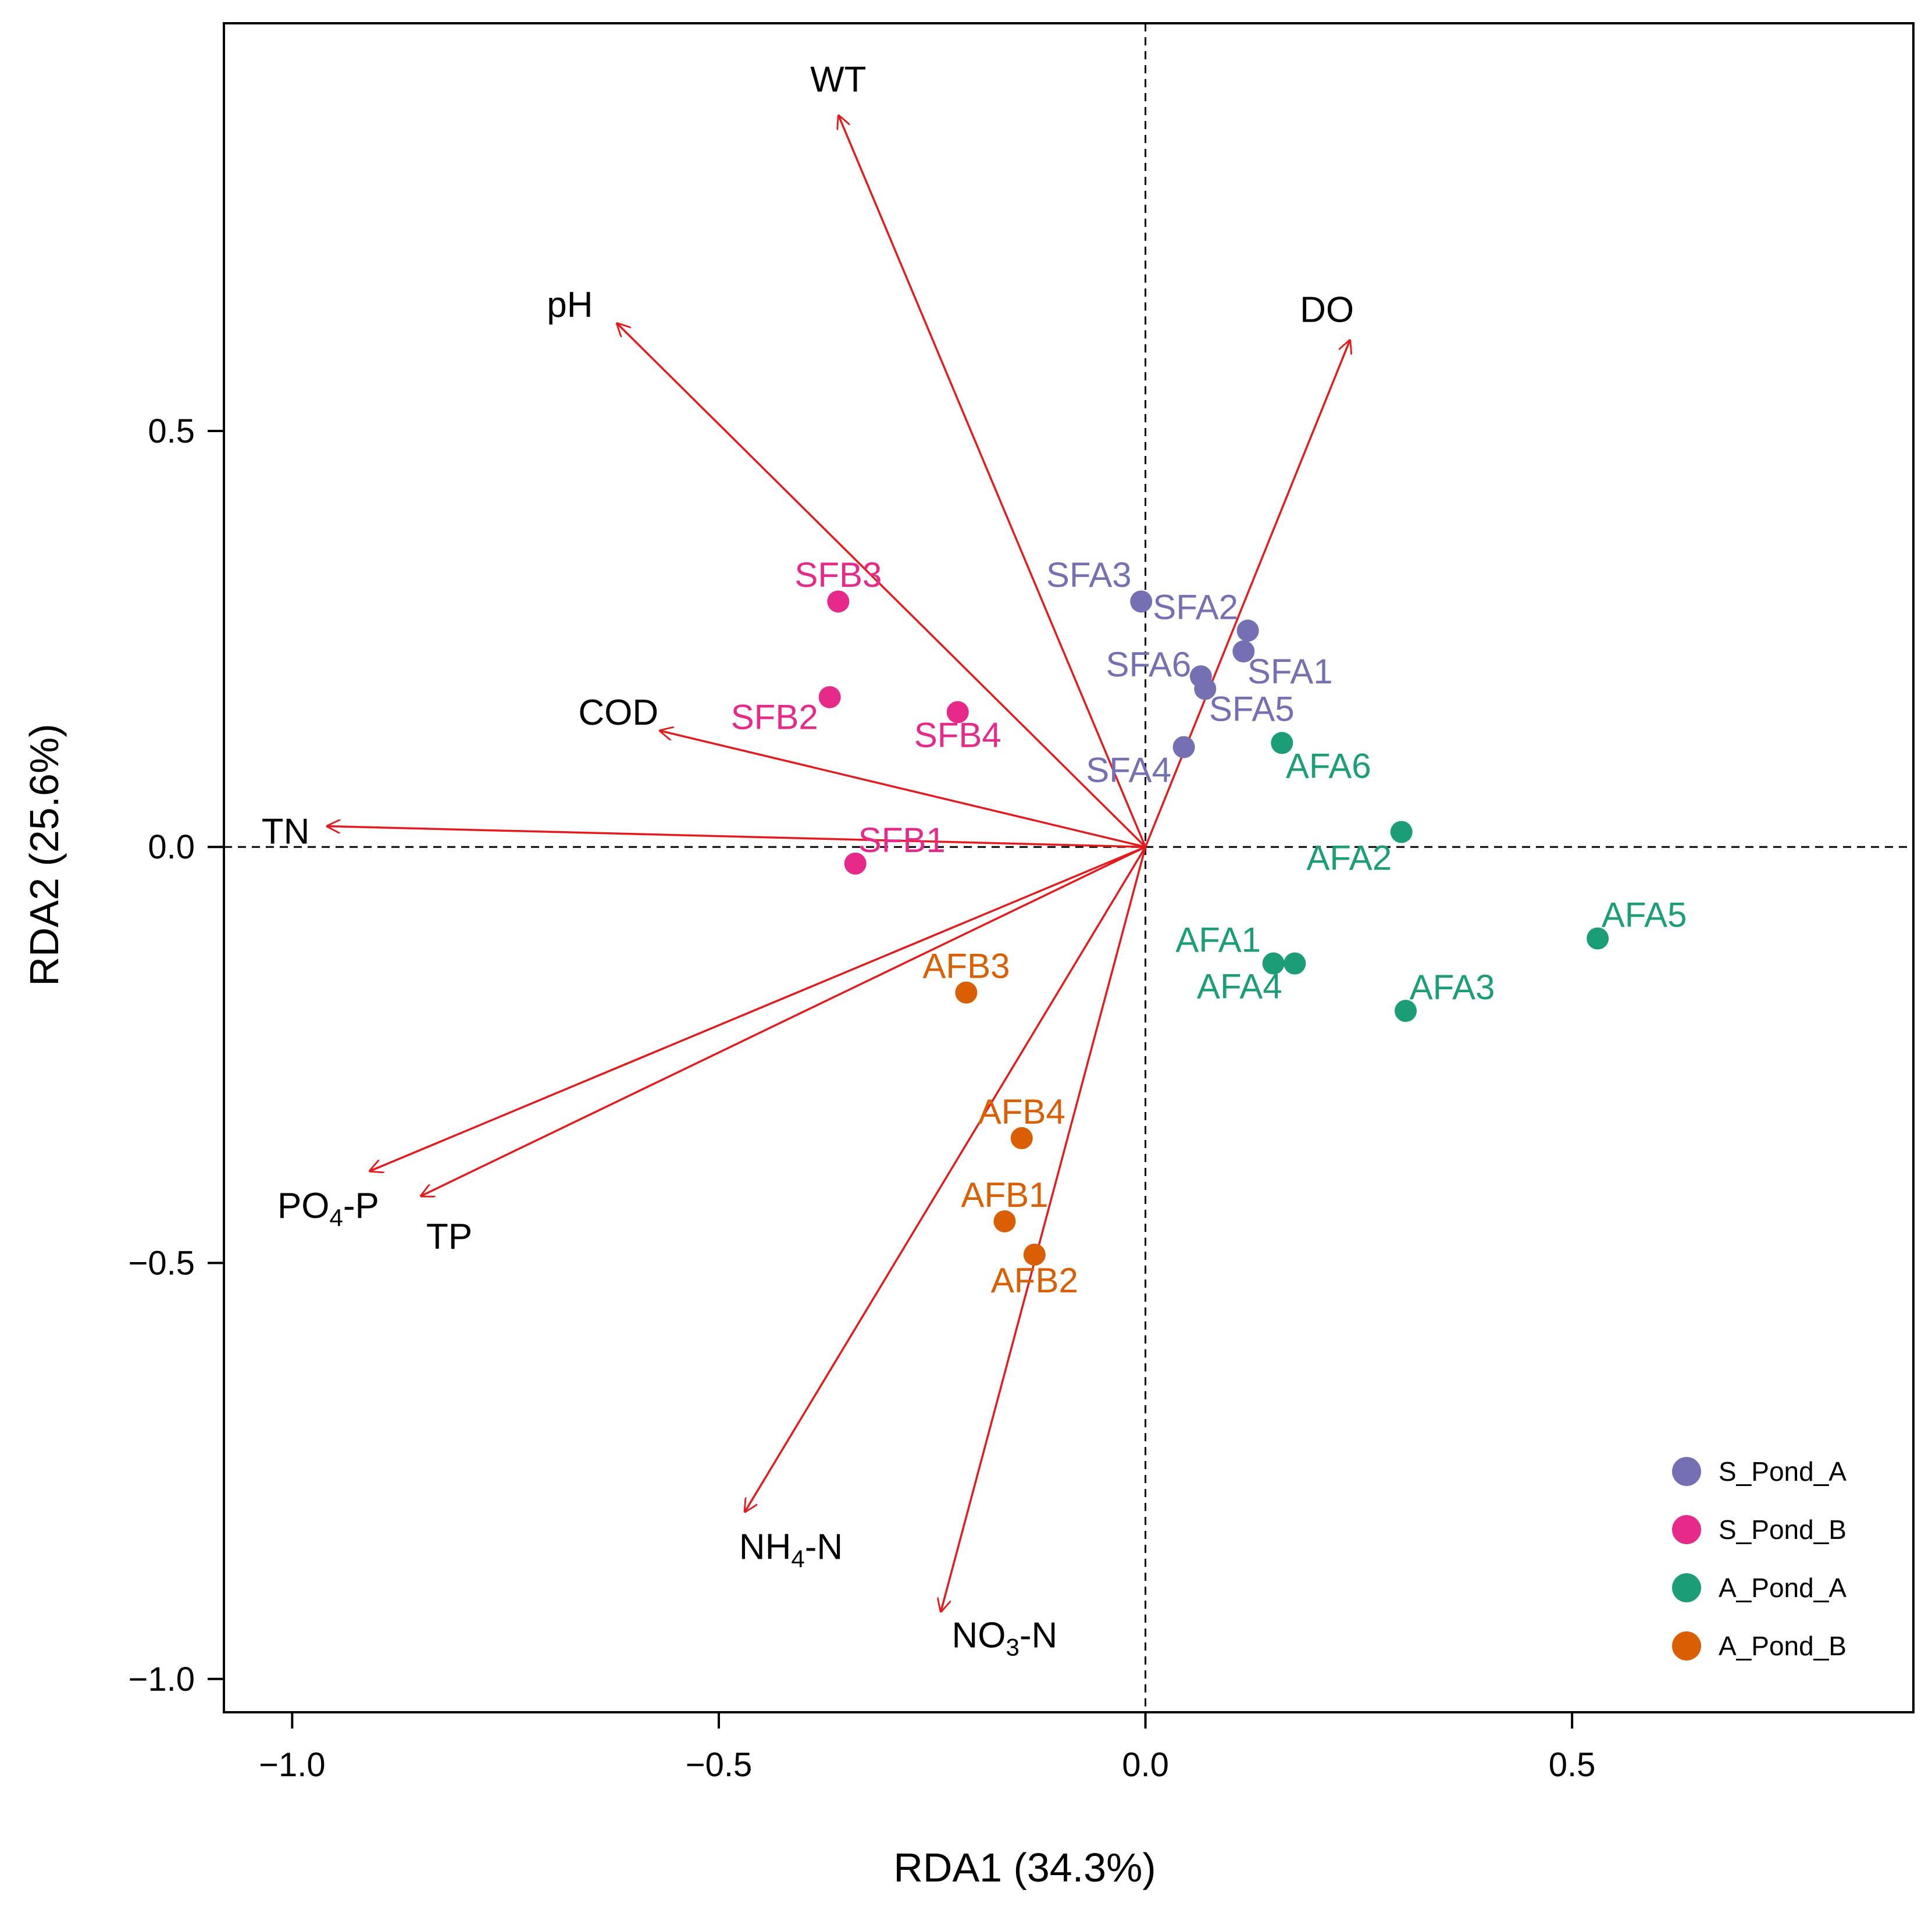 Image resolution: width=1932 pixels, height=1910 pixels. Describe the element at coordinates (957, 712) in the screenshot. I see `point-SFB4` at that location.